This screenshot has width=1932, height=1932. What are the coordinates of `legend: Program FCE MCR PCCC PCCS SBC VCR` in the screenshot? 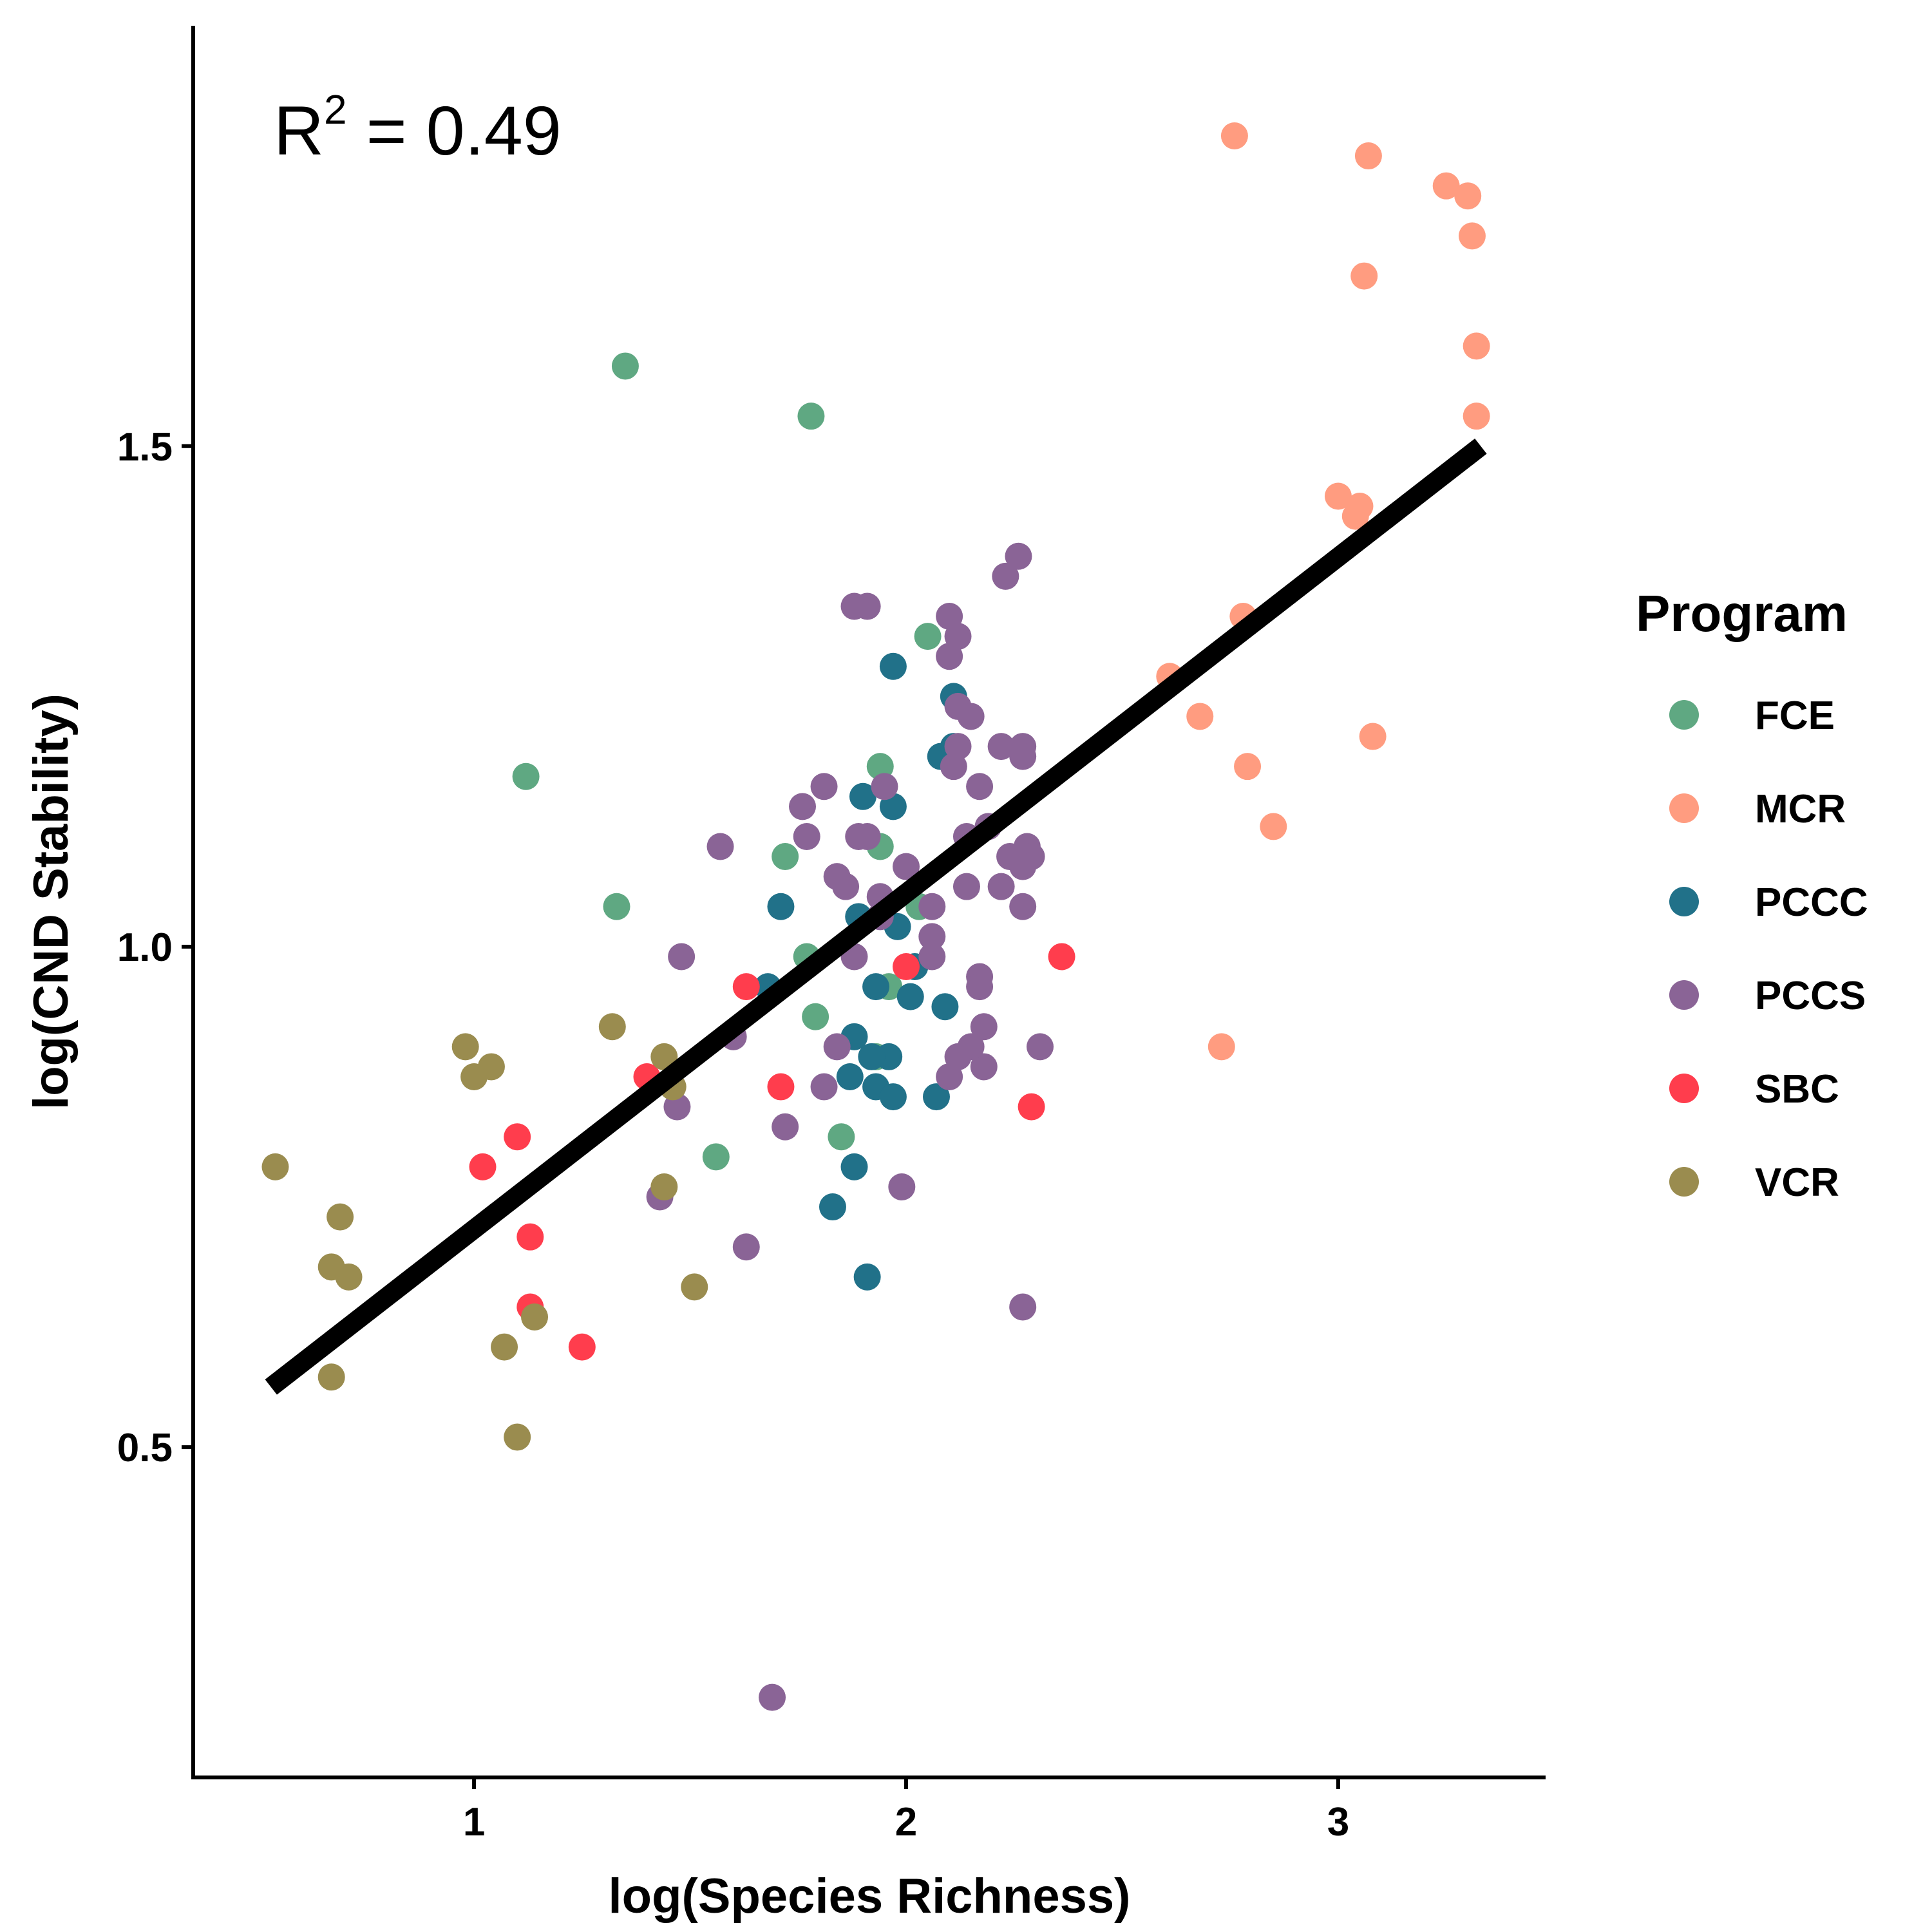 It's located at (1752, 895).